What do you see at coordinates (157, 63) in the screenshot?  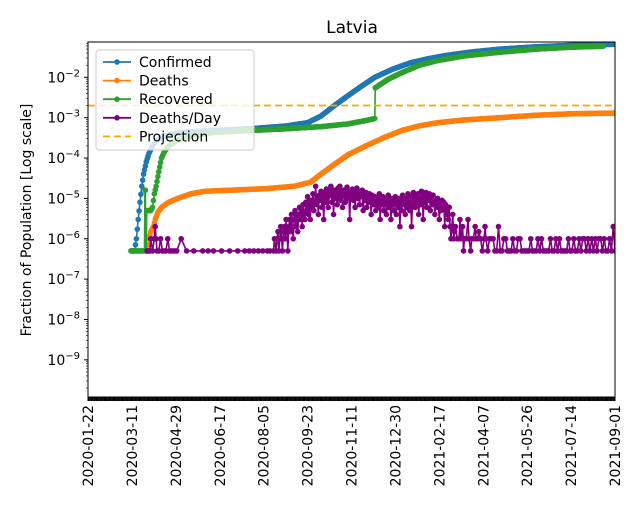 I see `legend-item: Confirmed` at bounding box center [157, 63].